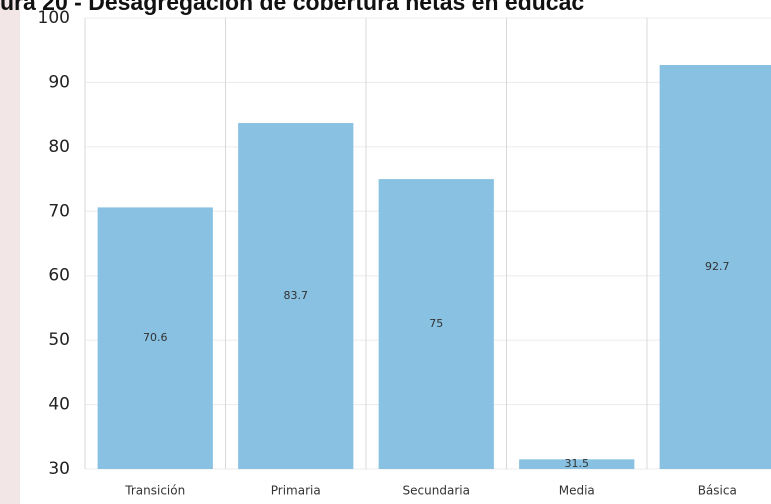  I want to click on y-tick-label: 70, so click(59, 211).